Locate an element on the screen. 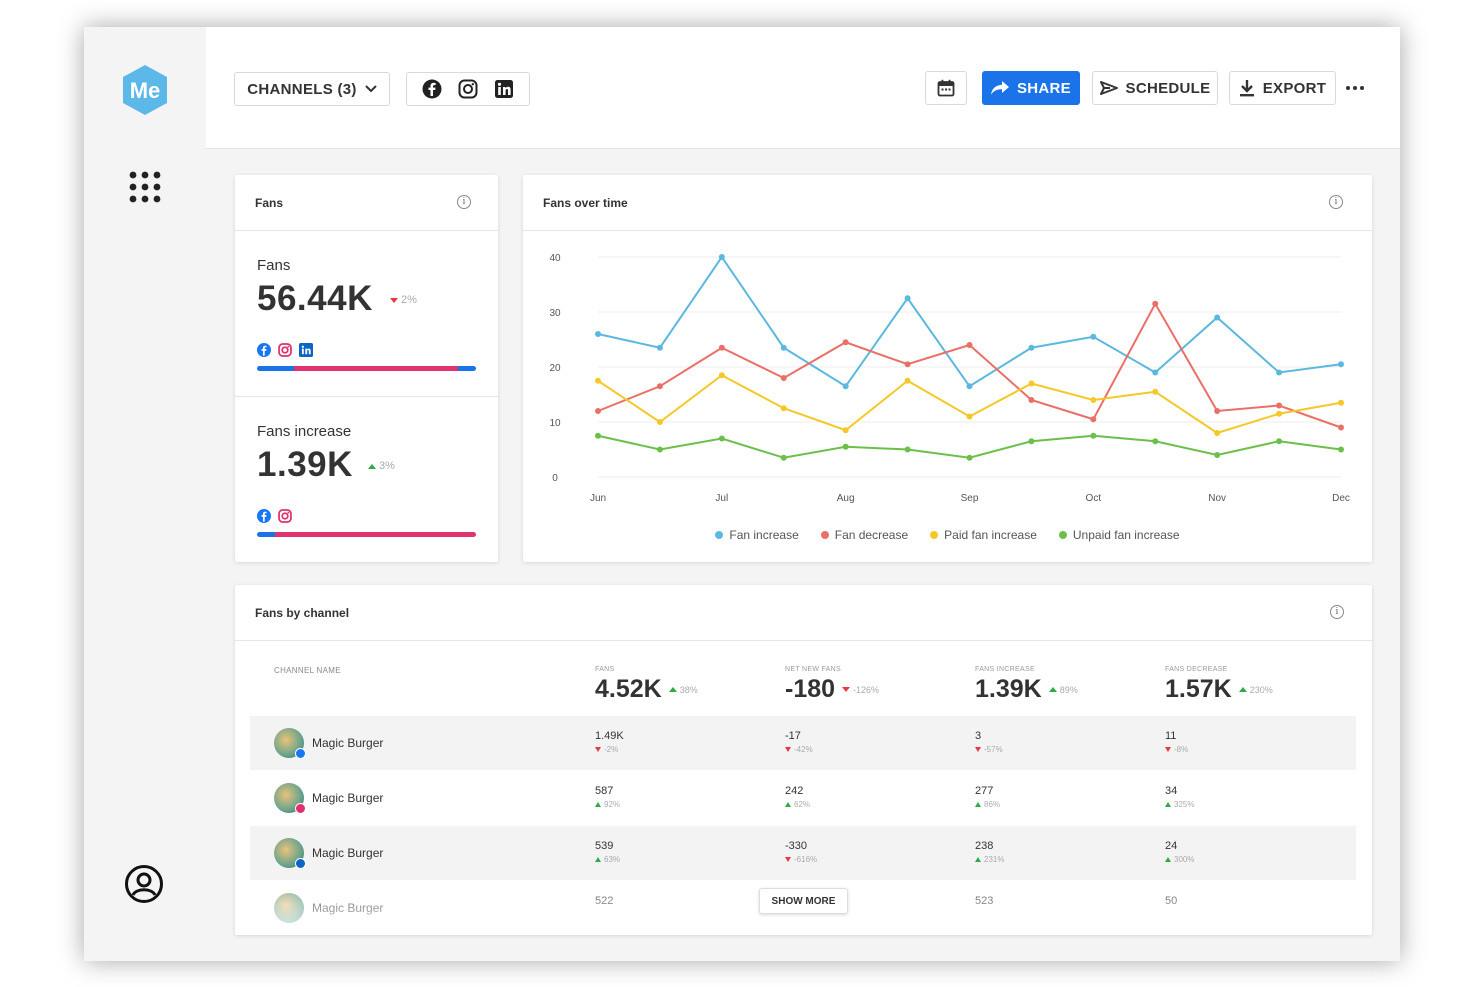  column-header: NET NEW FANS -180 -126% is located at coordinates (832, 685).